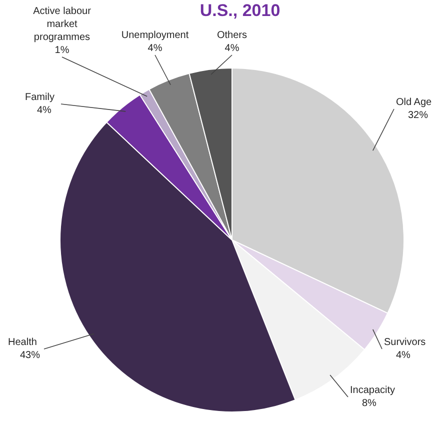 The height and width of the screenshot is (425, 446). What do you see at coordinates (62, 50) in the screenshot?
I see `data-label: 1%` at bounding box center [62, 50].